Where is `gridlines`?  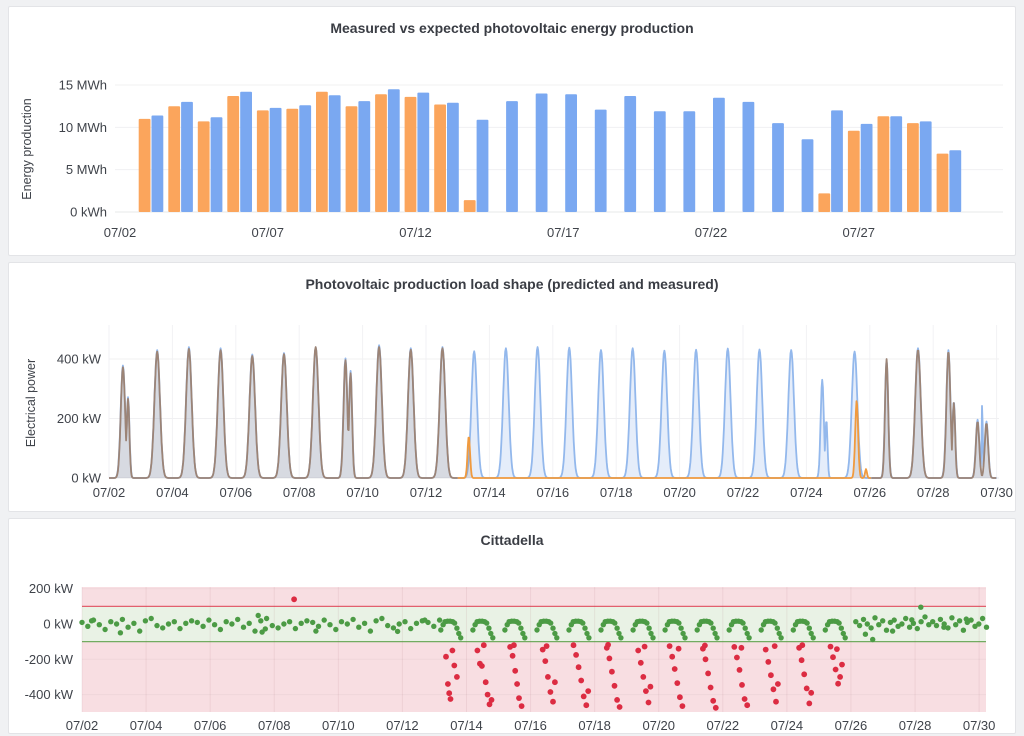
gridlines is located at coordinates (530, 649).